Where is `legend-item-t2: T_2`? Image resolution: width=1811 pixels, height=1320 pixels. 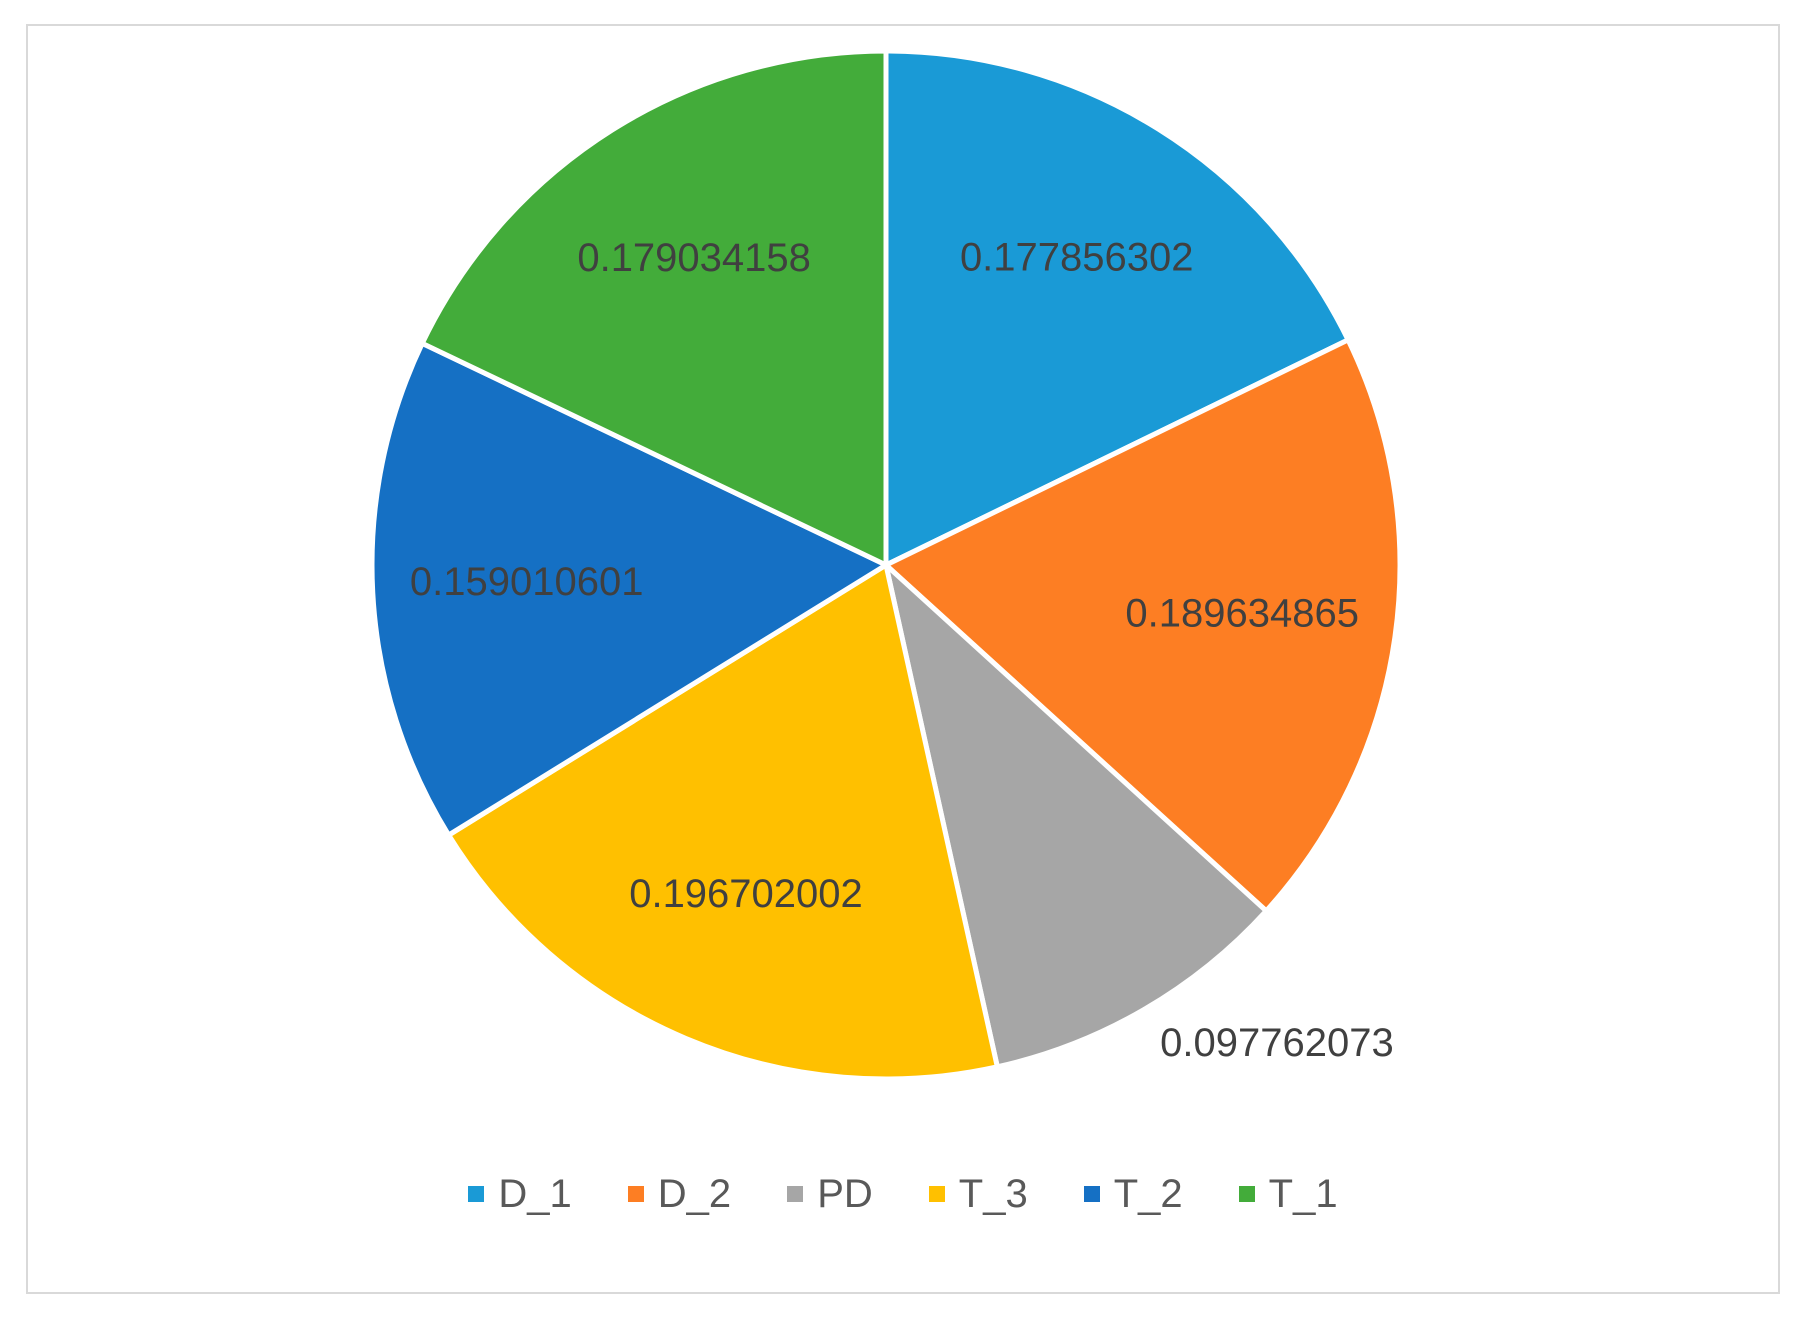 legend-item-t2: T_2 is located at coordinates (1133, 1194).